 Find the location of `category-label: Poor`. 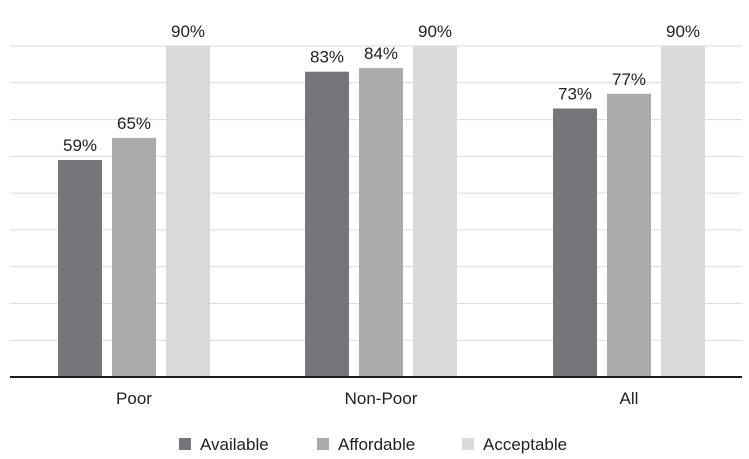

category-label: Poor is located at coordinates (134, 398).